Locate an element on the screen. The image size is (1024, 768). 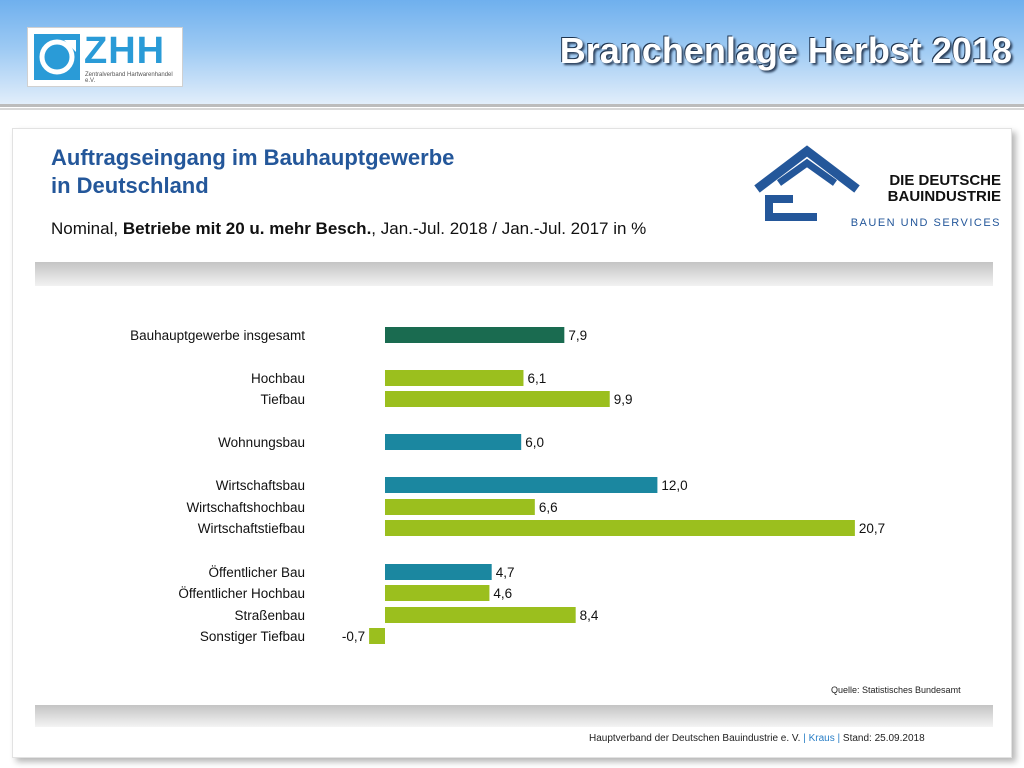
subtitle-suffix: , Jan.-Jul. 2018 / Jan.-Jul. 2017 in % is located at coordinates (509, 228).